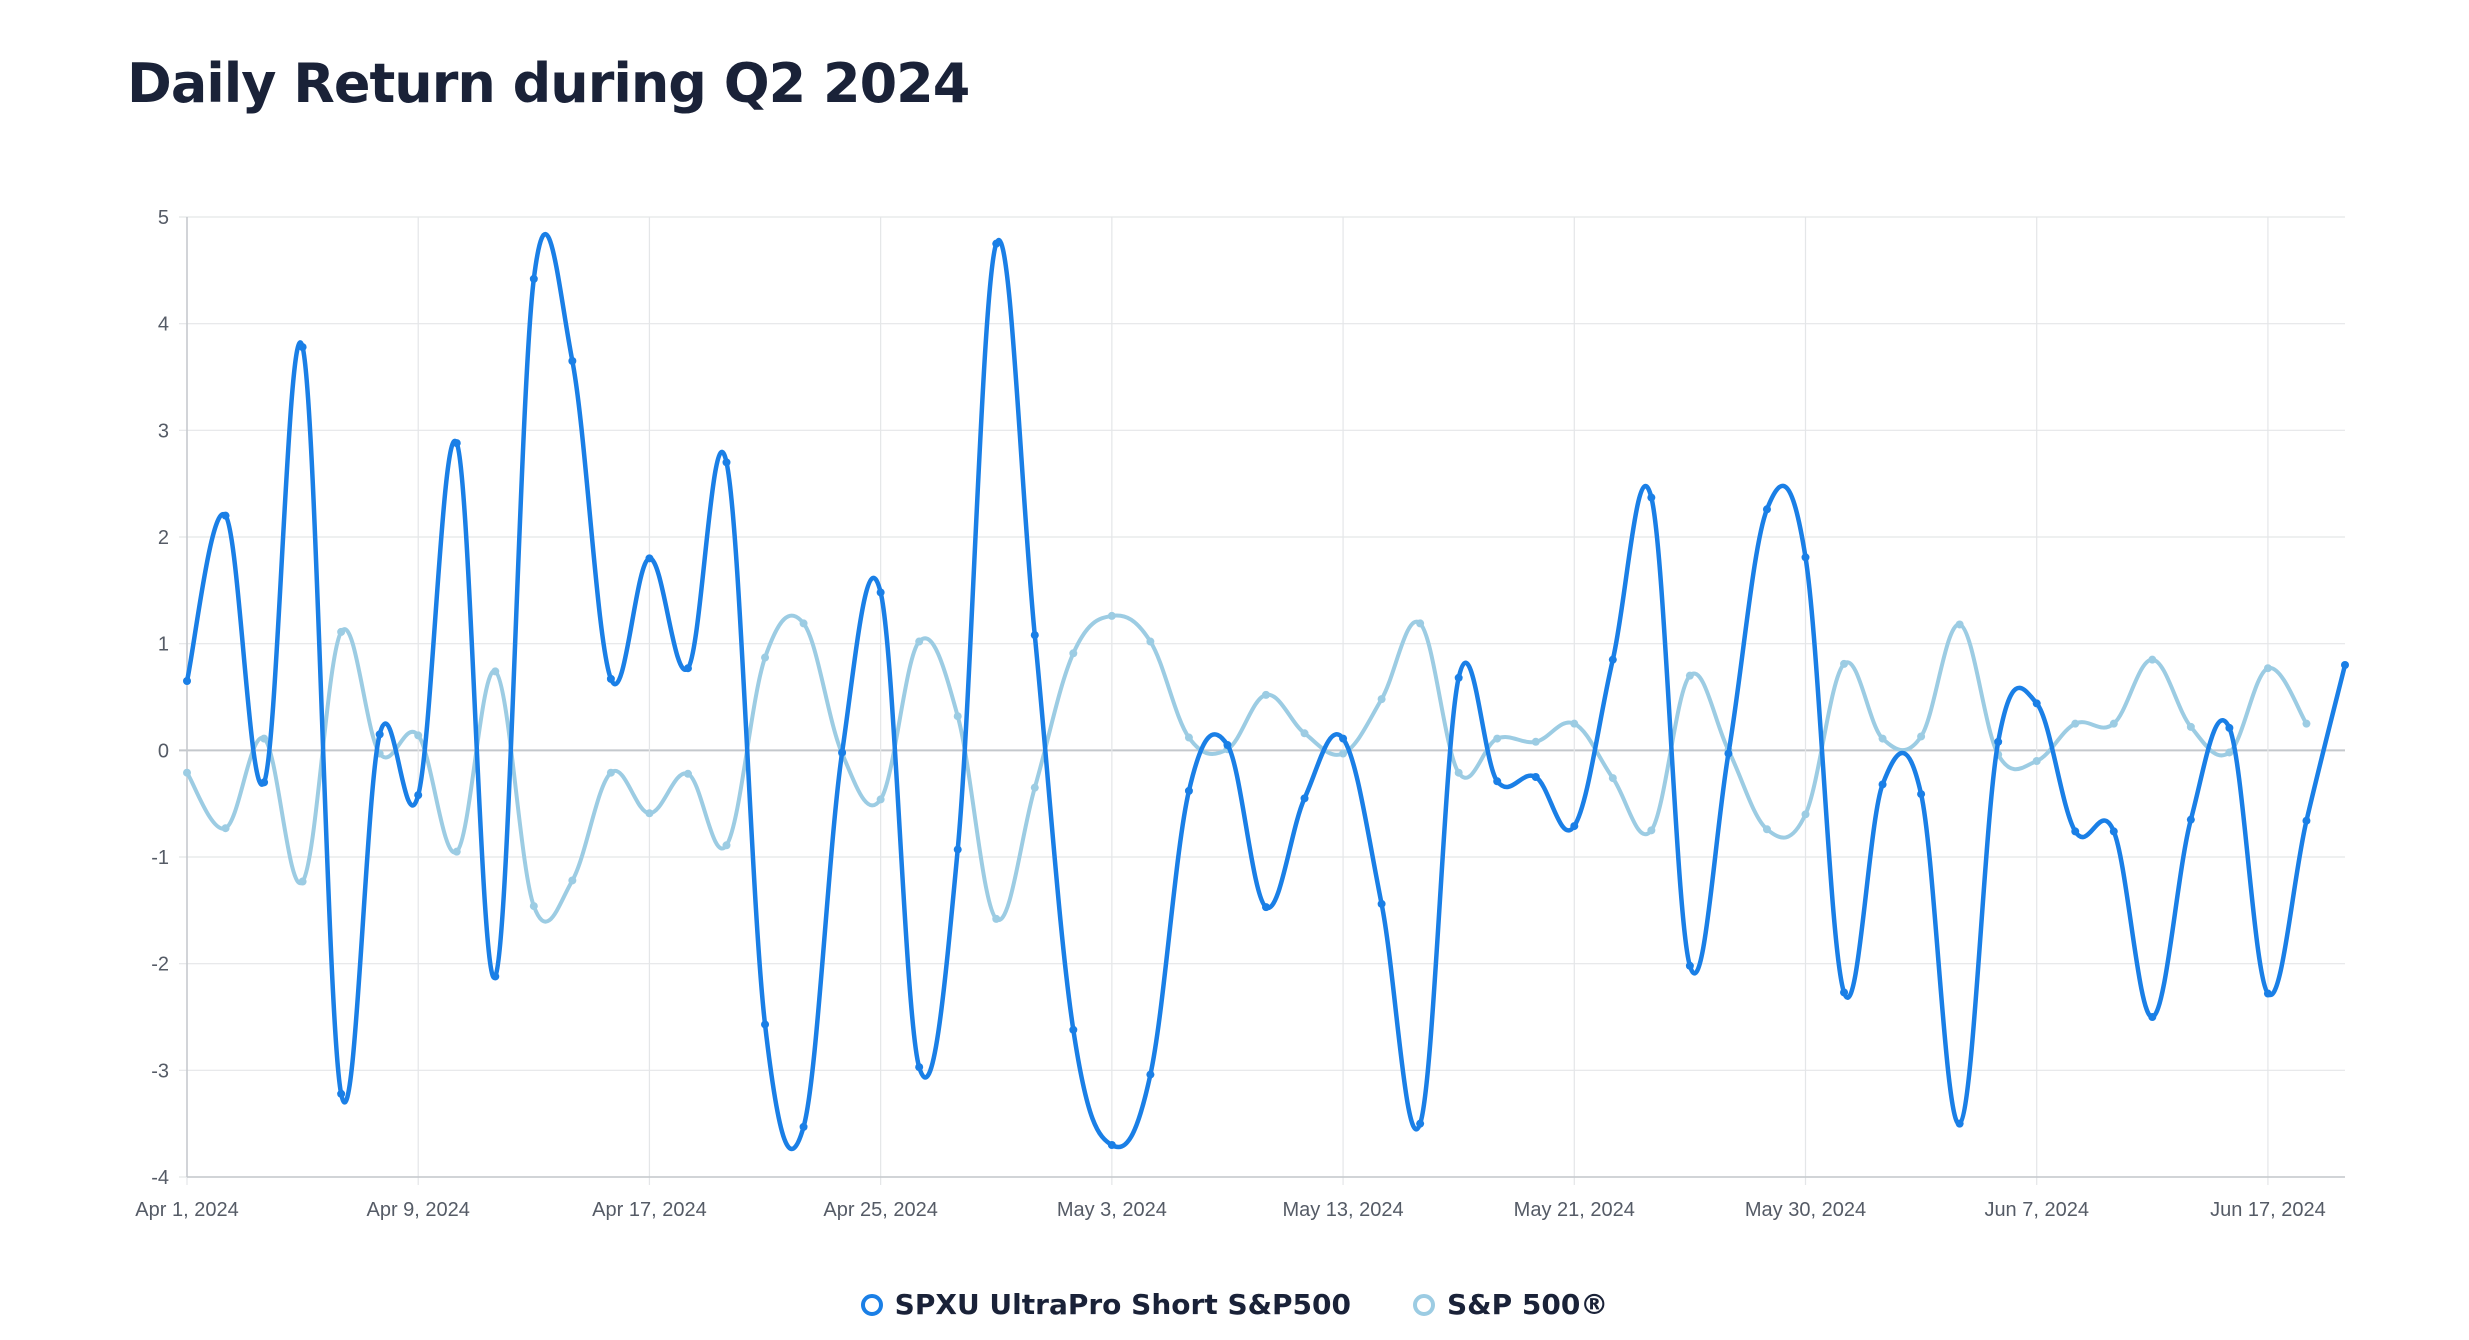 The width and height of the screenshot is (2469, 1340). Describe the element at coordinates (163, 645) in the screenshot. I see `y-tick-label: 1` at that location.